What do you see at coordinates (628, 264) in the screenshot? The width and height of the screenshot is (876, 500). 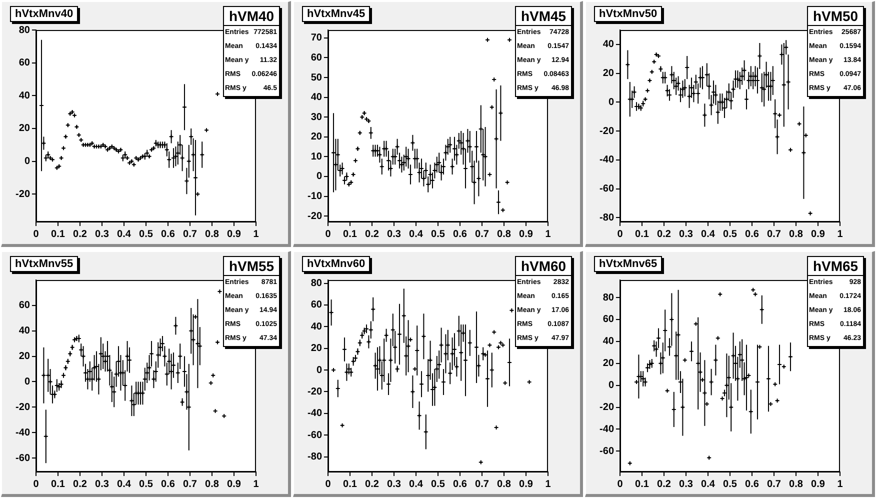 I see `chart-title: hVtxMnv65` at bounding box center [628, 264].